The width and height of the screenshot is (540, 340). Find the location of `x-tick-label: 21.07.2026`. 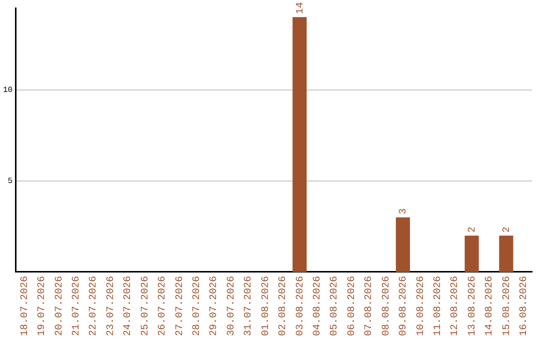

x-tick-label: 21.07.2026 is located at coordinates (76, 306).